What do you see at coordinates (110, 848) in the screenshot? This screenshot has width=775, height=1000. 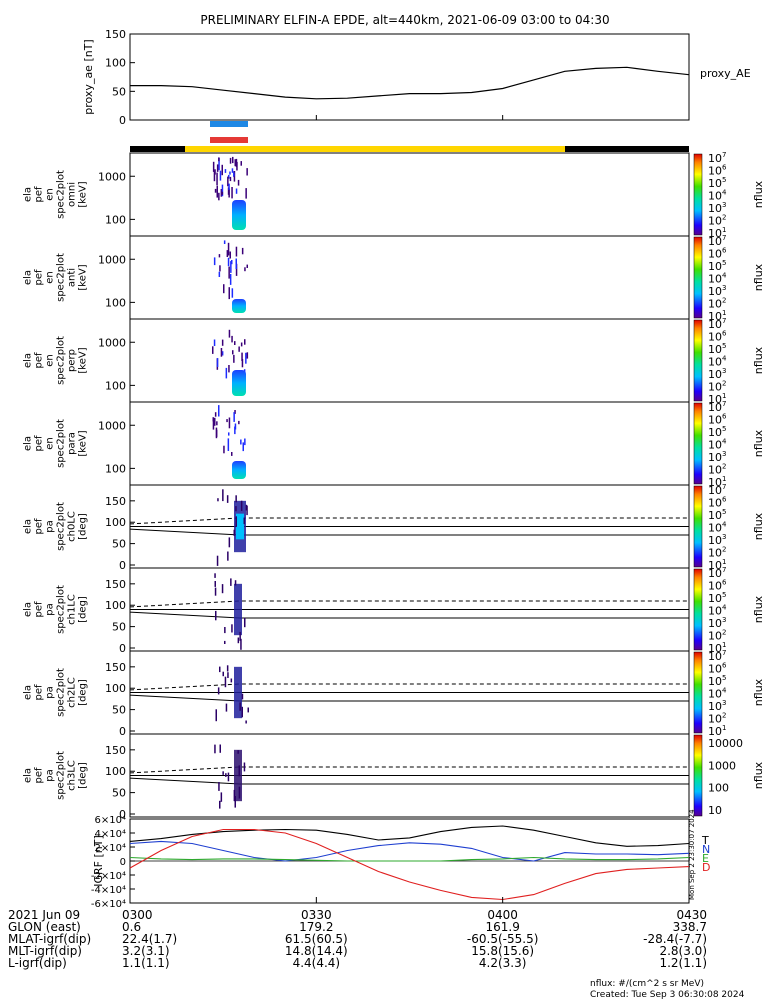 I see `igrf-ytick-label: 2×10⁴` at bounding box center [110, 848].